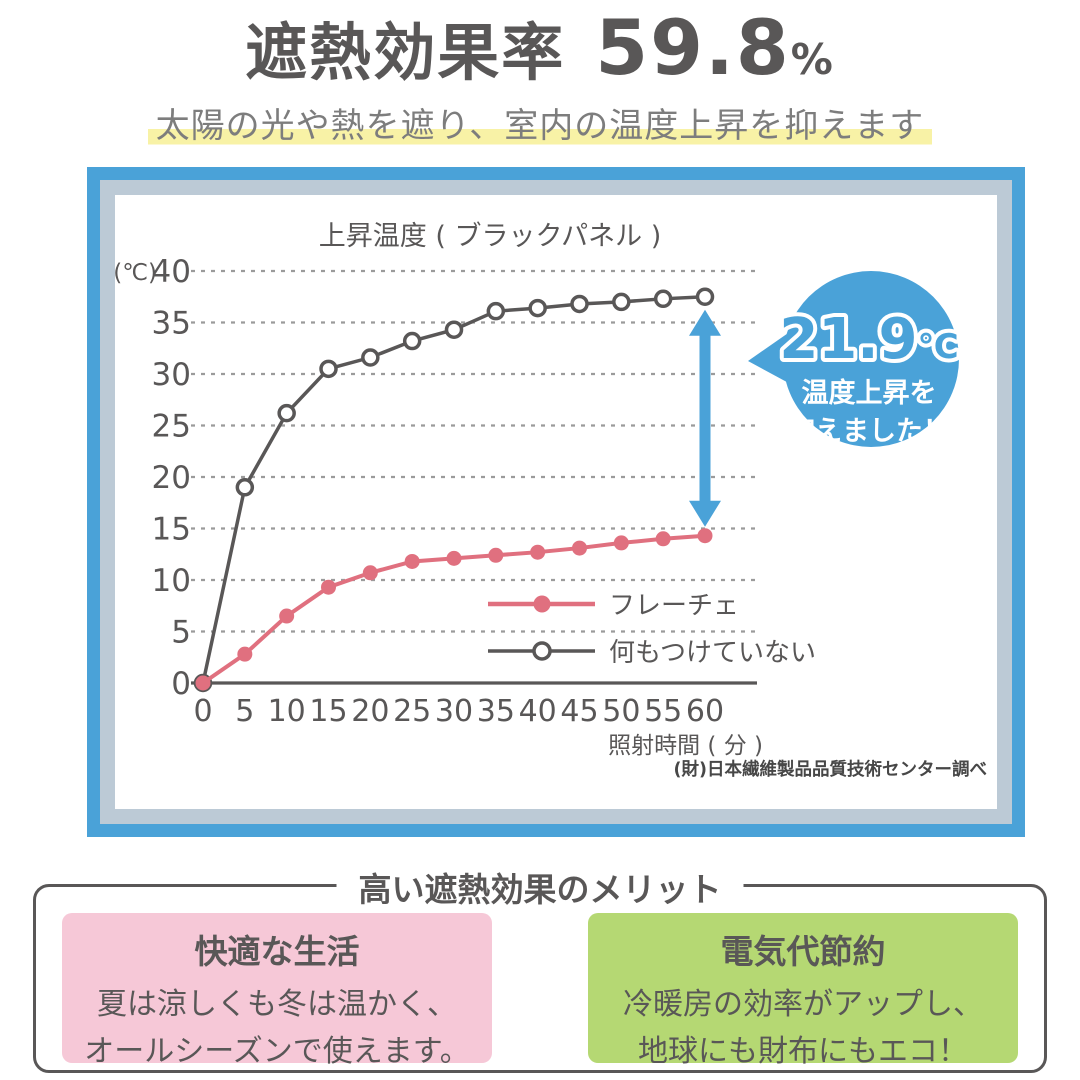 Image resolution: width=1080 pixels, height=1080 pixels. What do you see at coordinates (171, 530) in the screenshot?
I see `y-tick-label: 15` at bounding box center [171, 530].